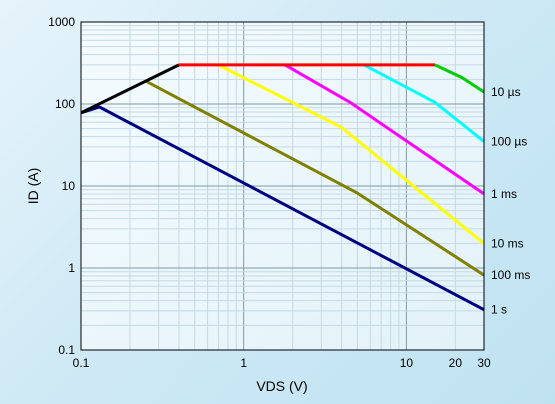 The width and height of the screenshot is (555, 404). I want to click on y-tick-label: 10, so click(69, 186).